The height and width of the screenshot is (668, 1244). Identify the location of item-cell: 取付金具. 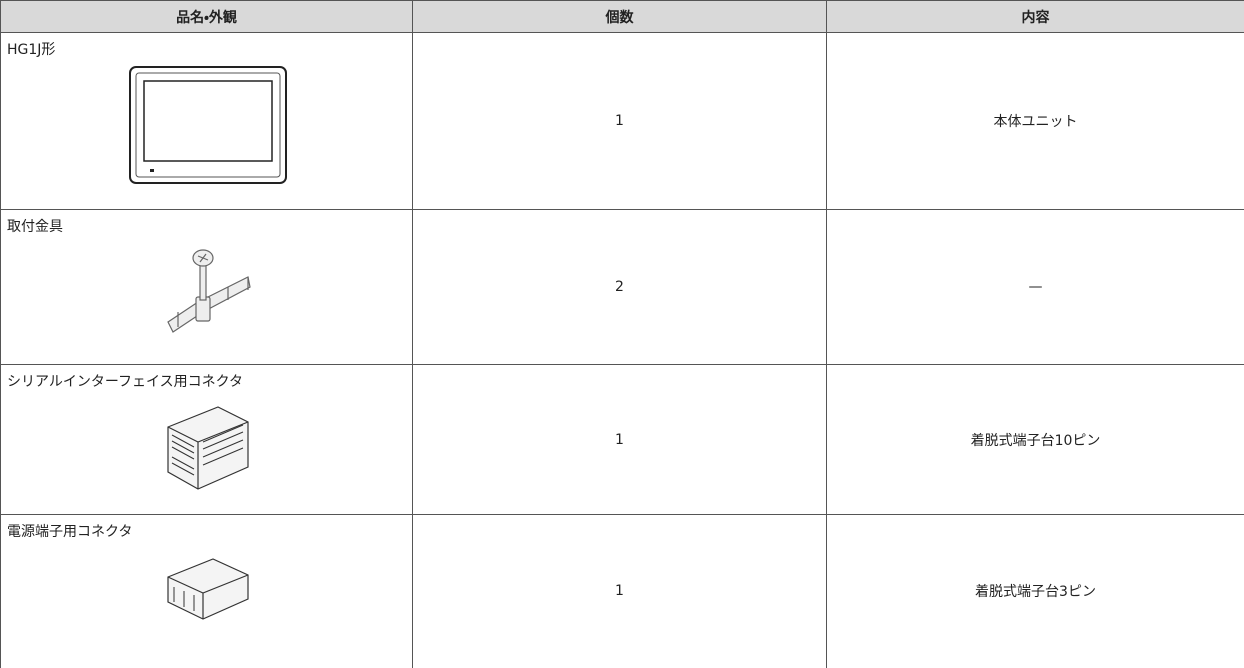
(207, 287).